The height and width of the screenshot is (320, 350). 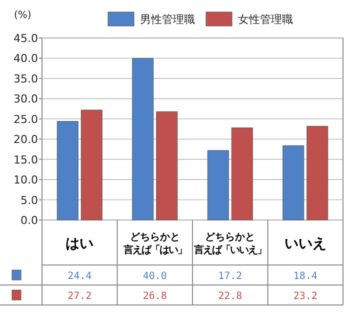 I want to click on x-tick-label: どちらかと言えば「いいえ」, so click(x=229, y=244).